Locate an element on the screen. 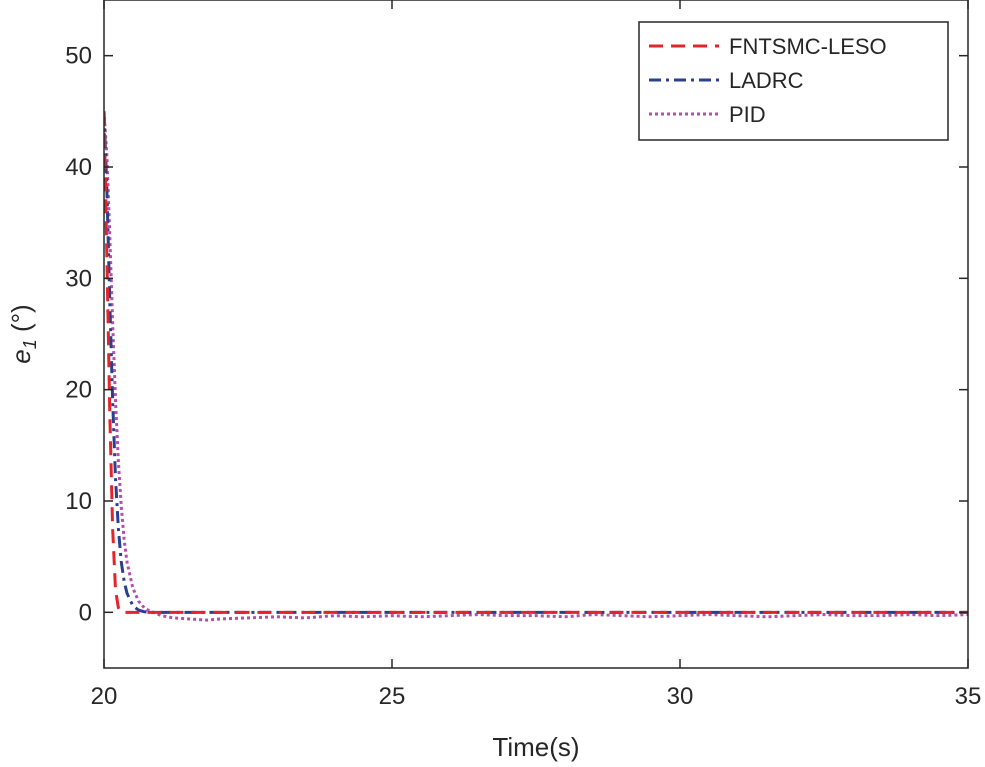 Image resolution: width=985 pixels, height=767 pixels. x-tick-label: 20 is located at coordinates (104, 696).